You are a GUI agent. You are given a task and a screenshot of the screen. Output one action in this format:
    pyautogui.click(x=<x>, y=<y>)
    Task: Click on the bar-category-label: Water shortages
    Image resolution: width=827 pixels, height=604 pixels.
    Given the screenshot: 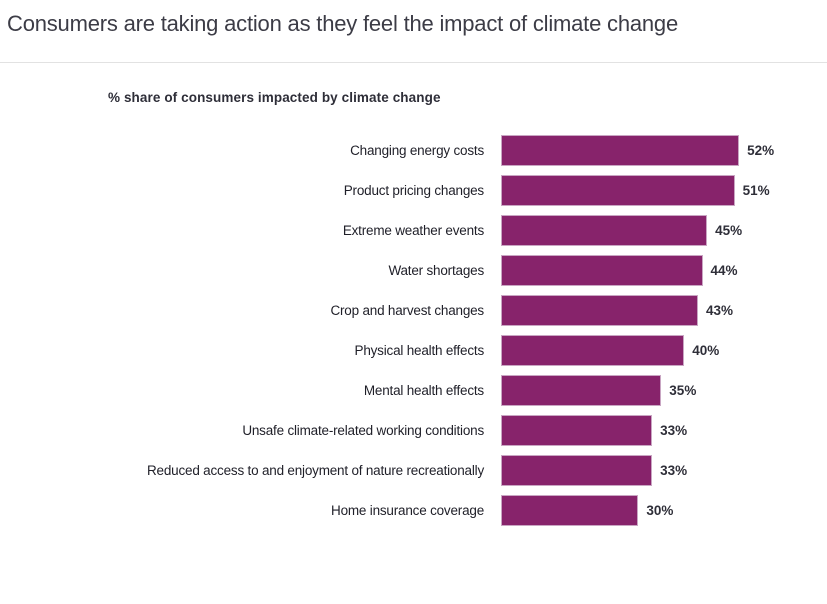 What is the action you would take?
    pyautogui.click(x=436, y=270)
    